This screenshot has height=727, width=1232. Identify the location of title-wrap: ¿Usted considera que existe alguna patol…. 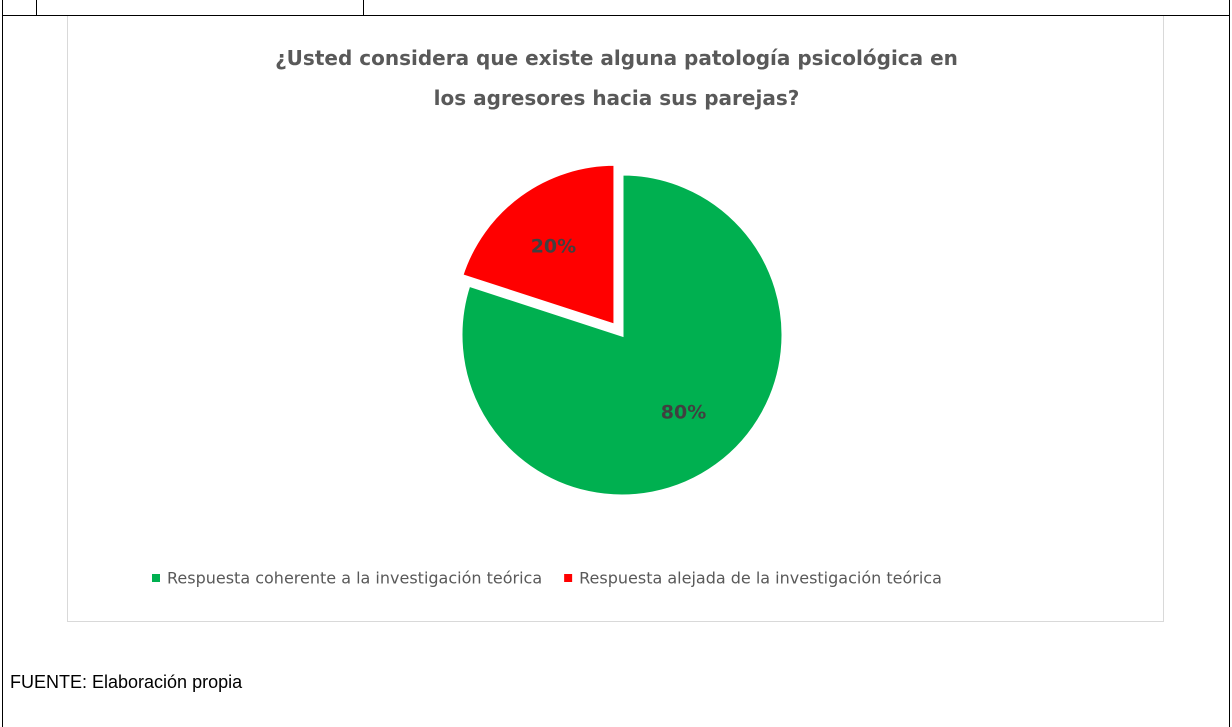
(616, 78).